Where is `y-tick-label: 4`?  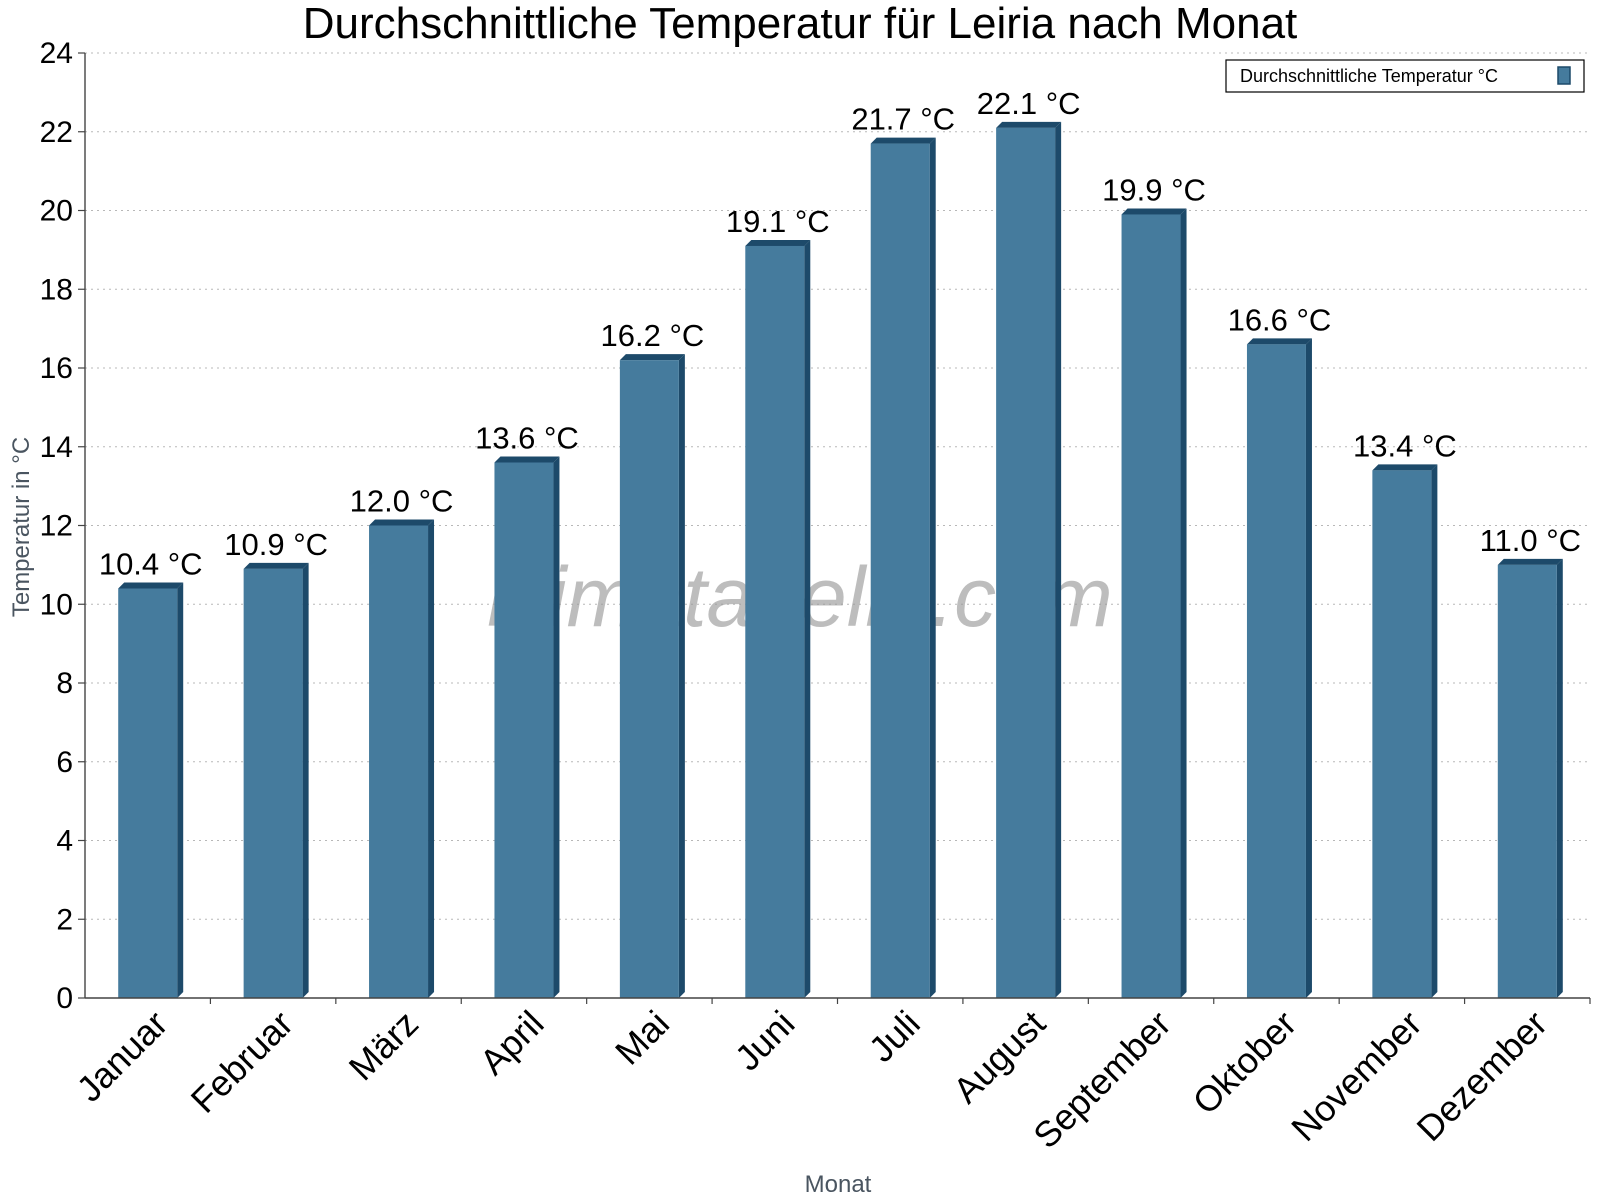
y-tick-label: 4 is located at coordinates (64, 841).